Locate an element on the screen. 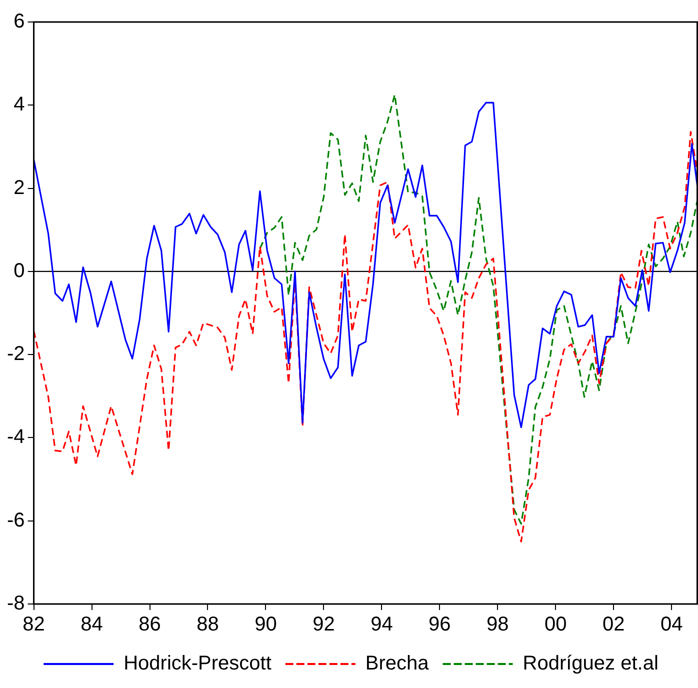 This screenshot has width=698, height=688. y-tick-label: -4 is located at coordinates (15, 437).